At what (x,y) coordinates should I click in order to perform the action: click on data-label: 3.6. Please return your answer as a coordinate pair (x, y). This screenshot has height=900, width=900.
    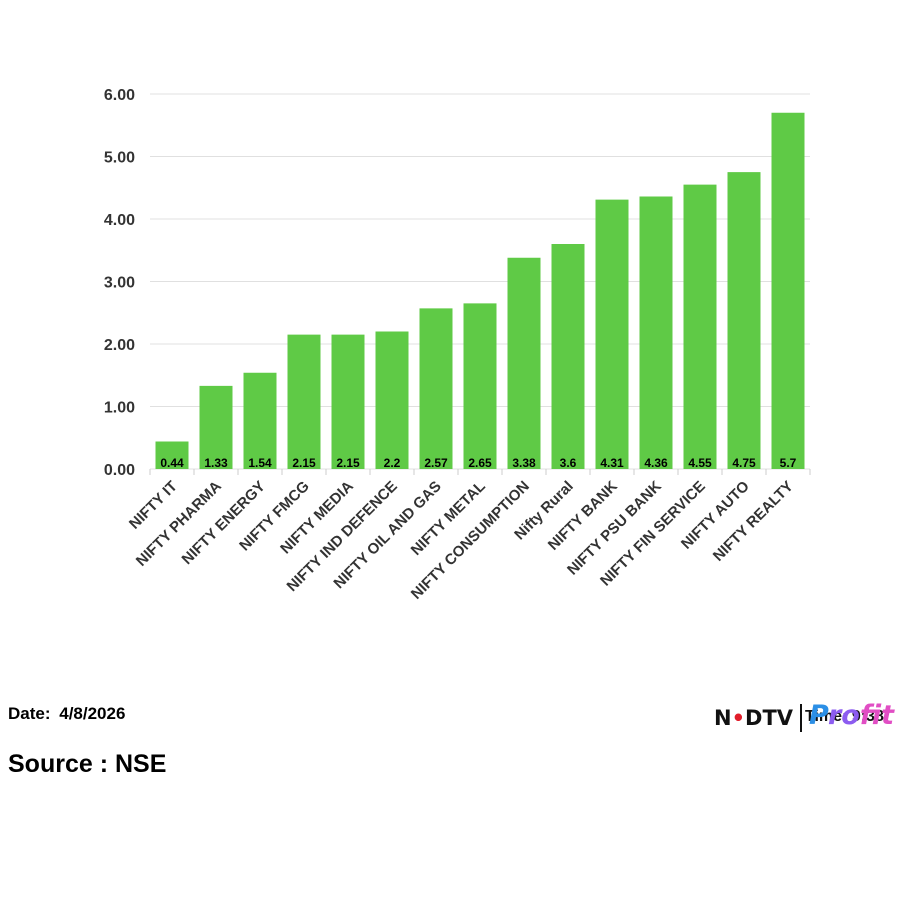
    Looking at the image, I should click on (568, 463).